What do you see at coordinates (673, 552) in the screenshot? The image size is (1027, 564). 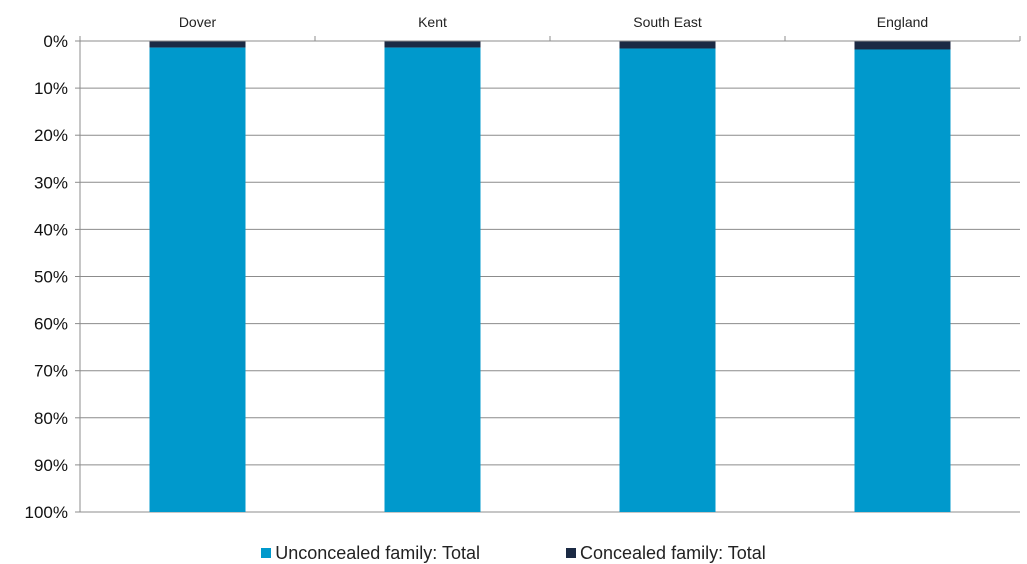 I see `legend-label-concealed: Concealed family: Total` at bounding box center [673, 552].